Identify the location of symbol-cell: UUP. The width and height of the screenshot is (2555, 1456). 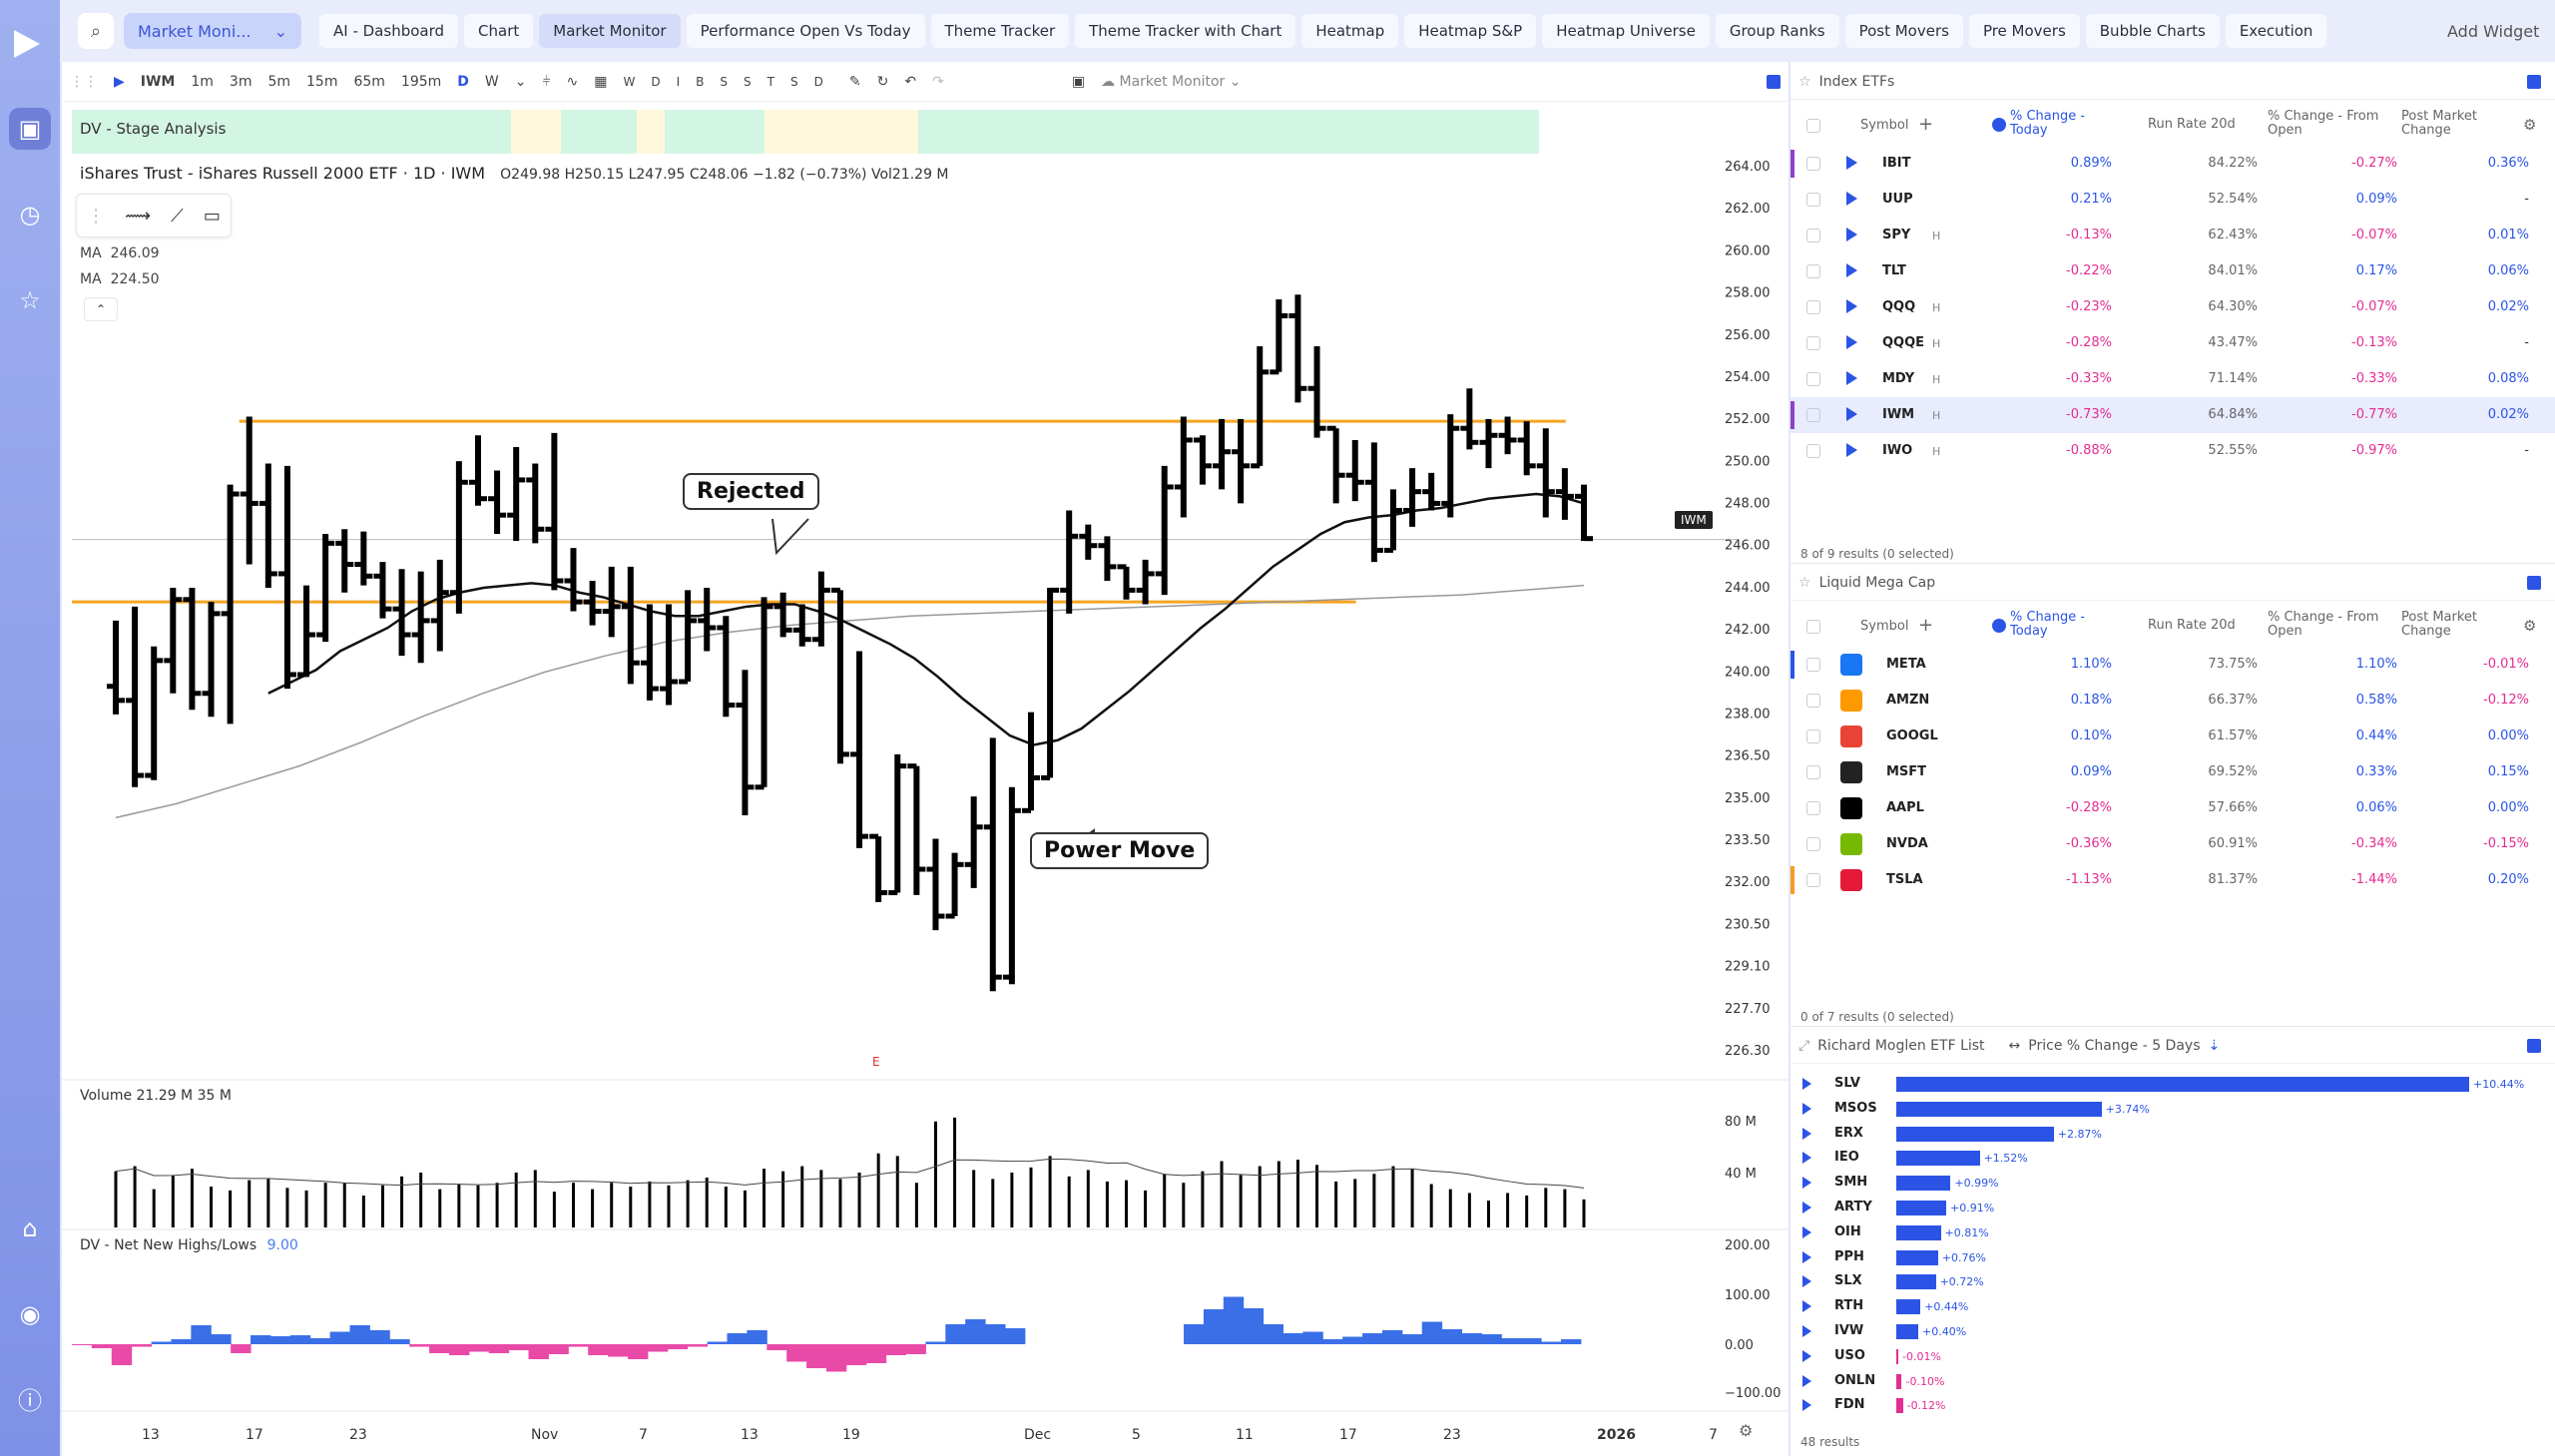
(1897, 199).